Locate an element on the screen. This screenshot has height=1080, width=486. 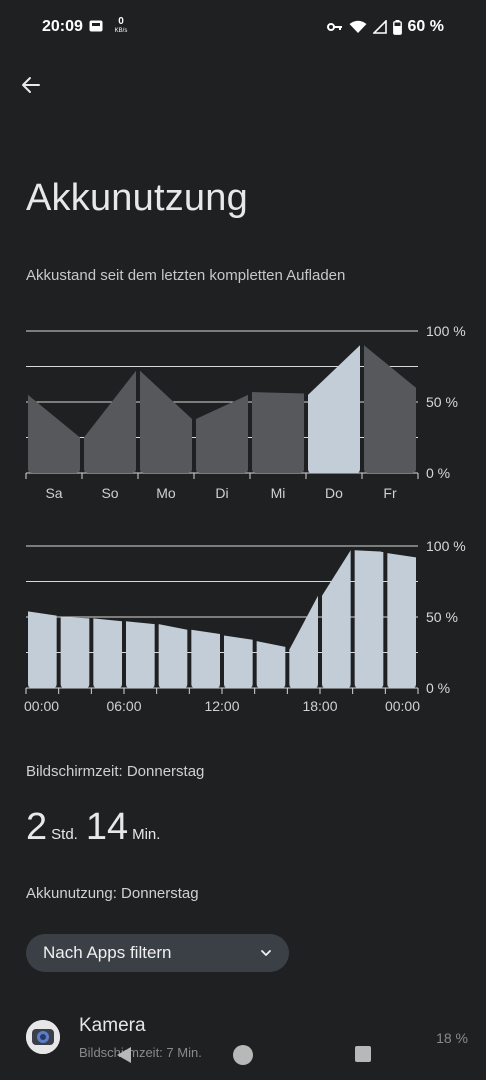
nav-home-icon is located at coordinates (243, 1055).